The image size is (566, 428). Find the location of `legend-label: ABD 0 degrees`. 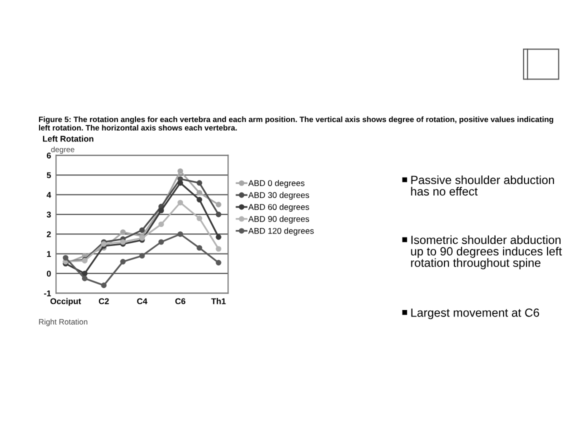

legend-label: ABD 0 degrees is located at coordinates (276, 184).